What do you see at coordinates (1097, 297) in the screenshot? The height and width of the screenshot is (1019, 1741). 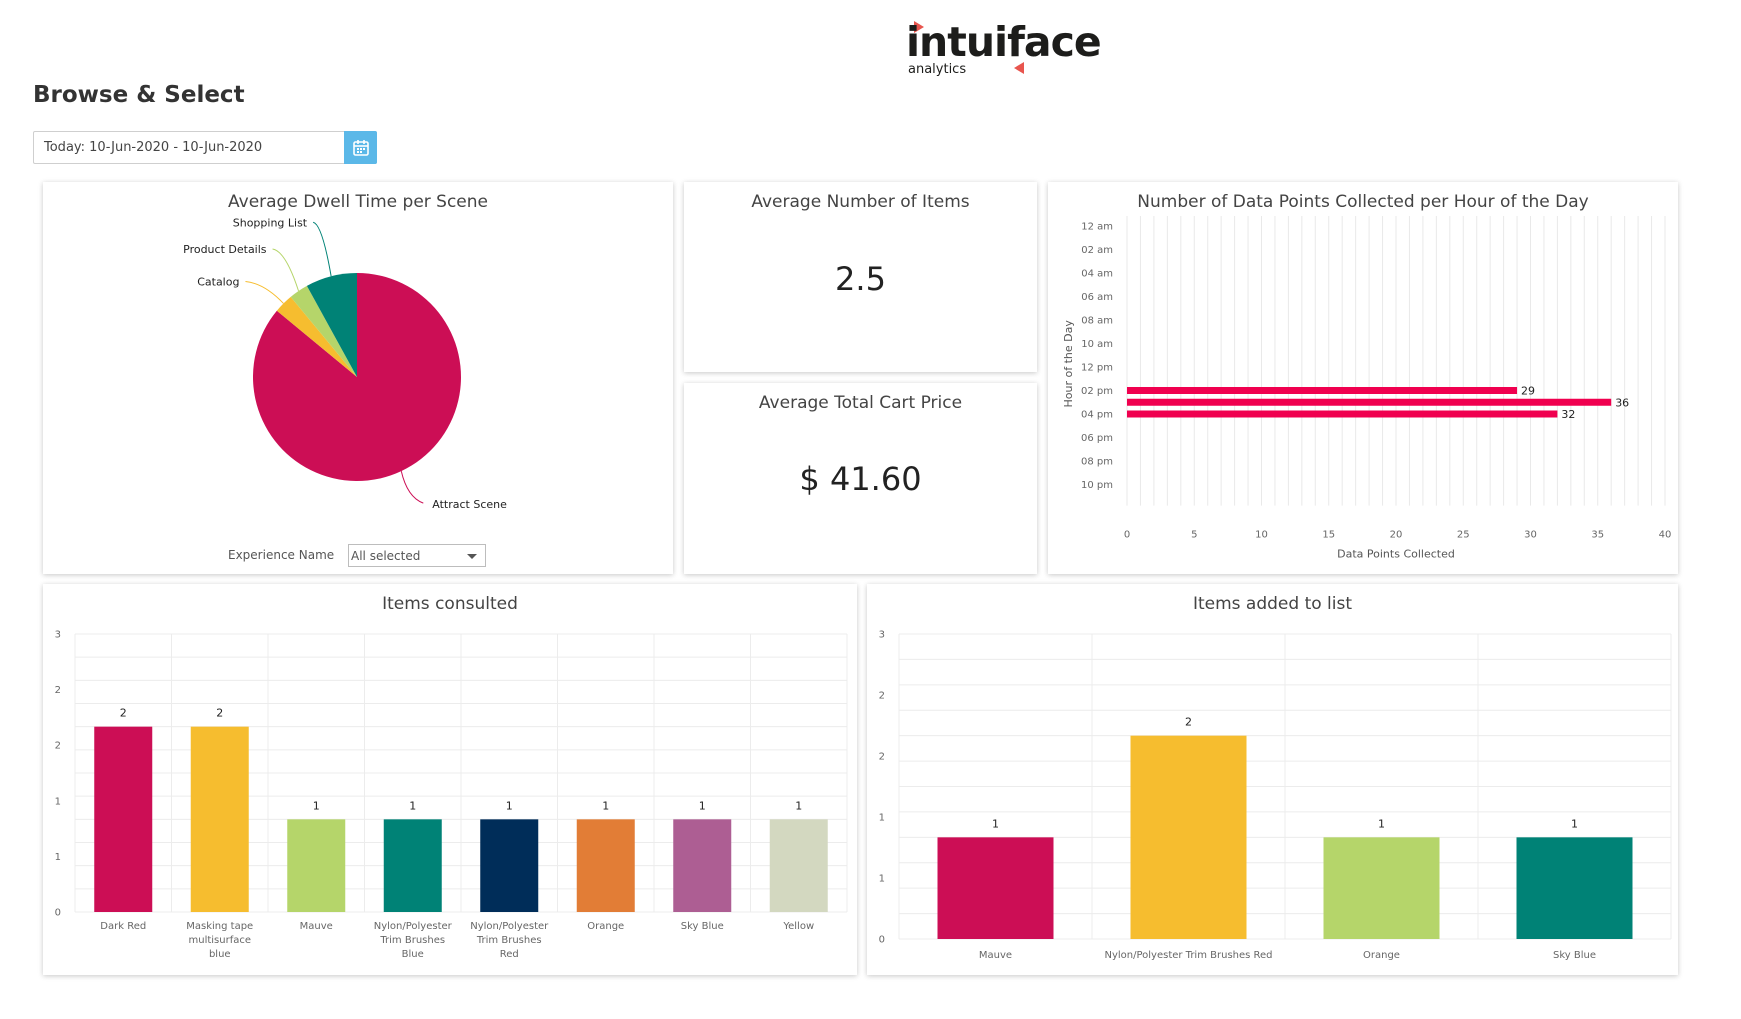 I see `y-tick-label: 06 am` at bounding box center [1097, 297].